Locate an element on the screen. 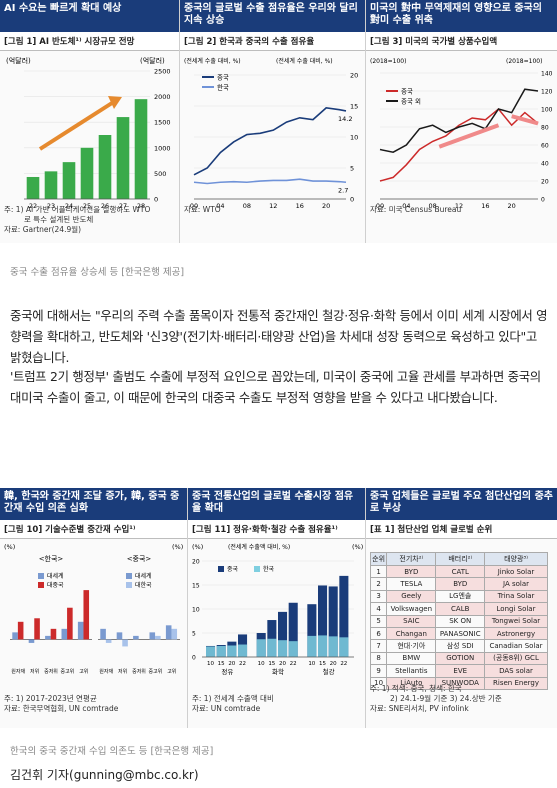  panel-subtitle: [그림 3] 미국의 국가별 상품수입액 is located at coordinates (461, 41).